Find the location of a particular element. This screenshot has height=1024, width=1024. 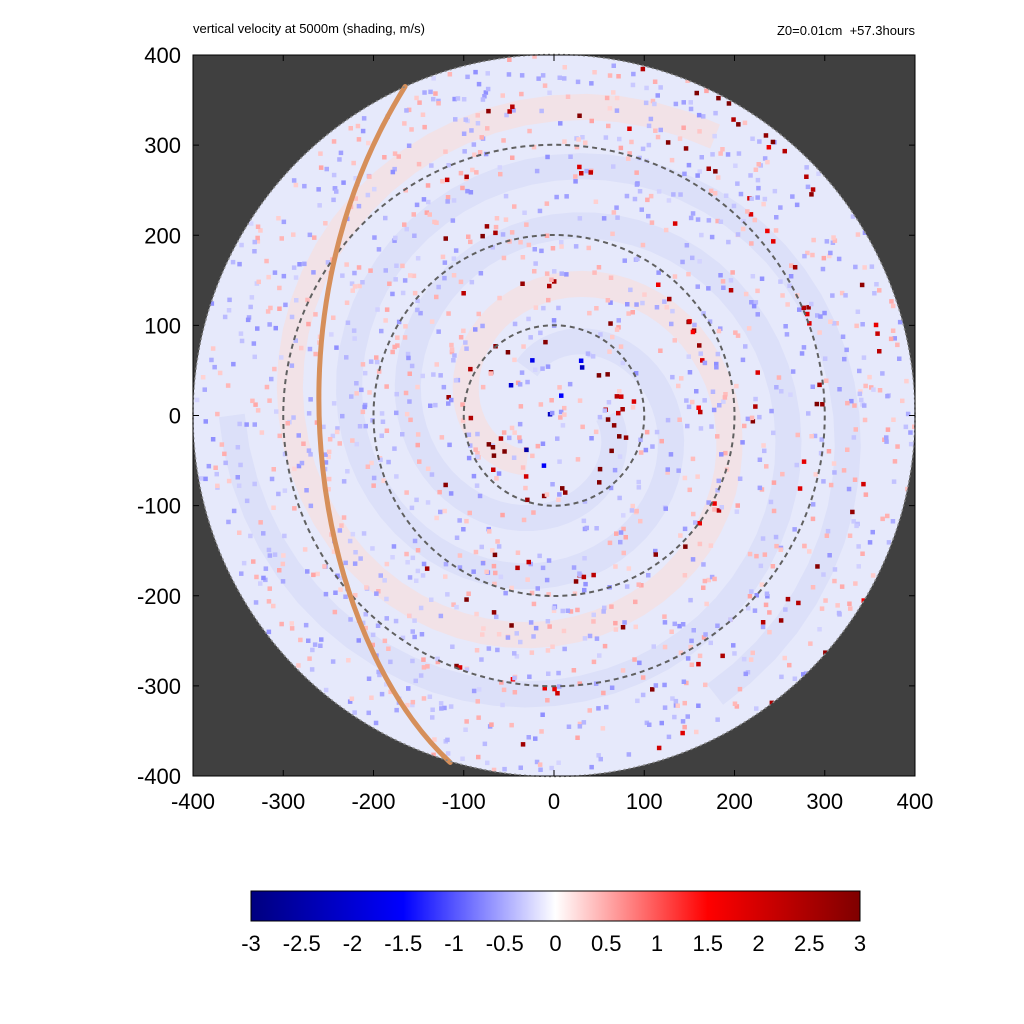

y-tick-label: 400 is located at coordinates (162, 55).